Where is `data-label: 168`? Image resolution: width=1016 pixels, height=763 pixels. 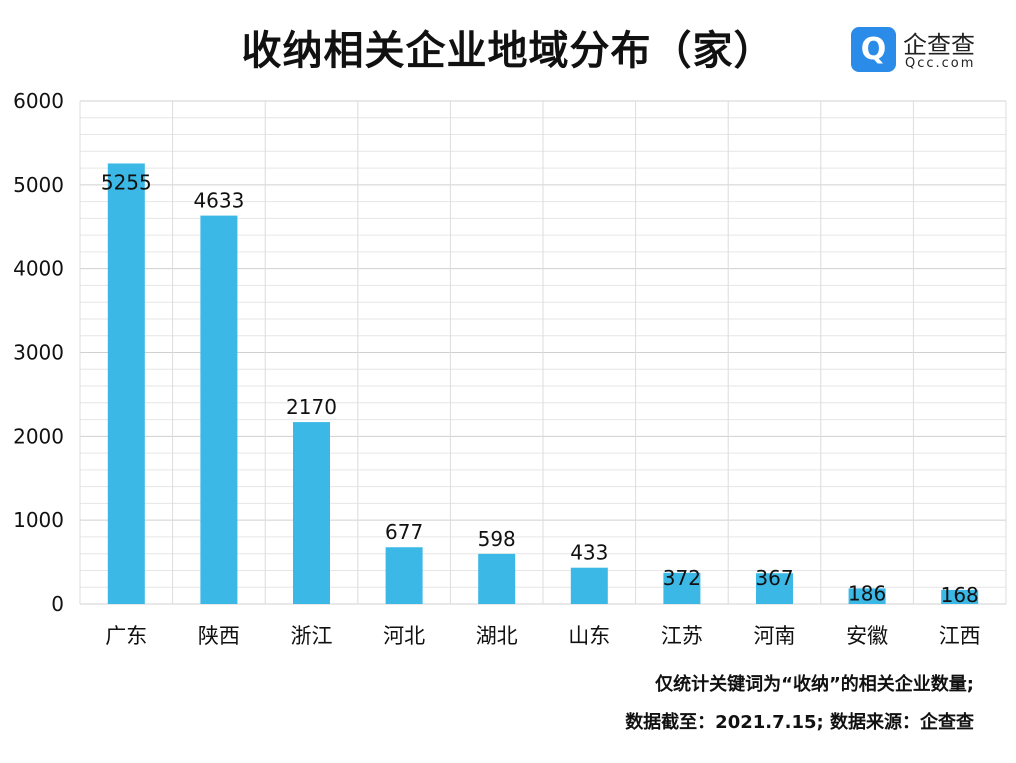 data-label: 168 is located at coordinates (960, 595).